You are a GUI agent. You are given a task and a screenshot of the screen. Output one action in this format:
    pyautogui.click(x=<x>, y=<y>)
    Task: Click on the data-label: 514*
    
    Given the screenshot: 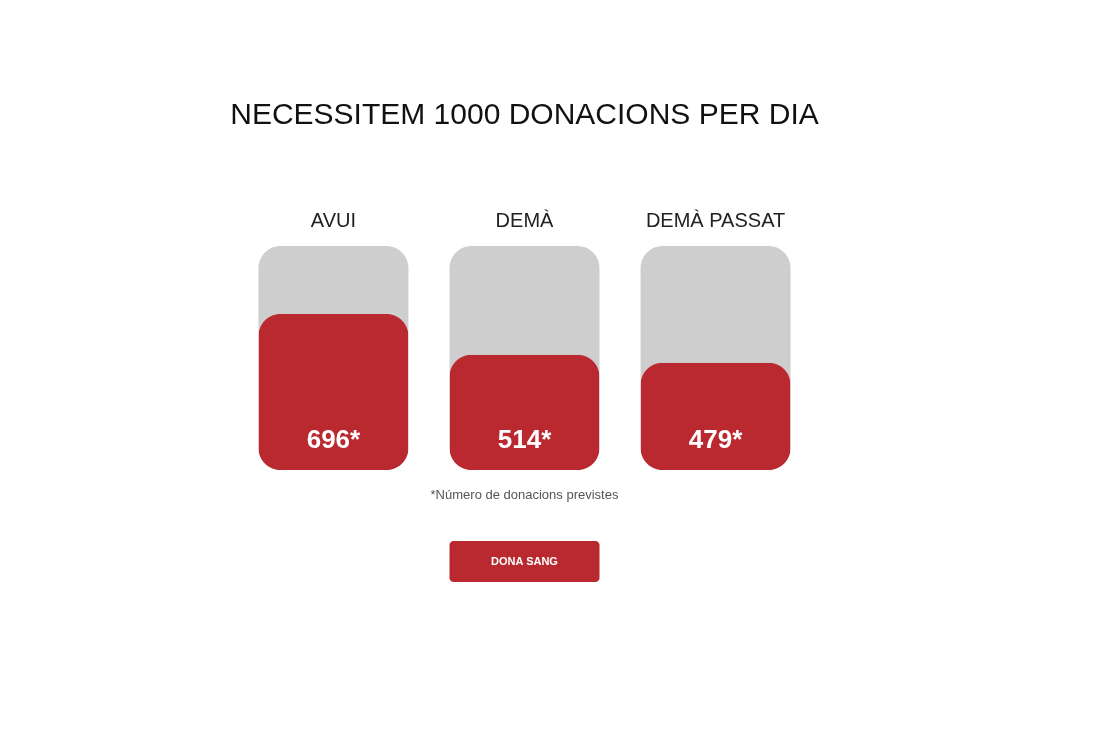 What is the action you would take?
    pyautogui.click(x=525, y=439)
    